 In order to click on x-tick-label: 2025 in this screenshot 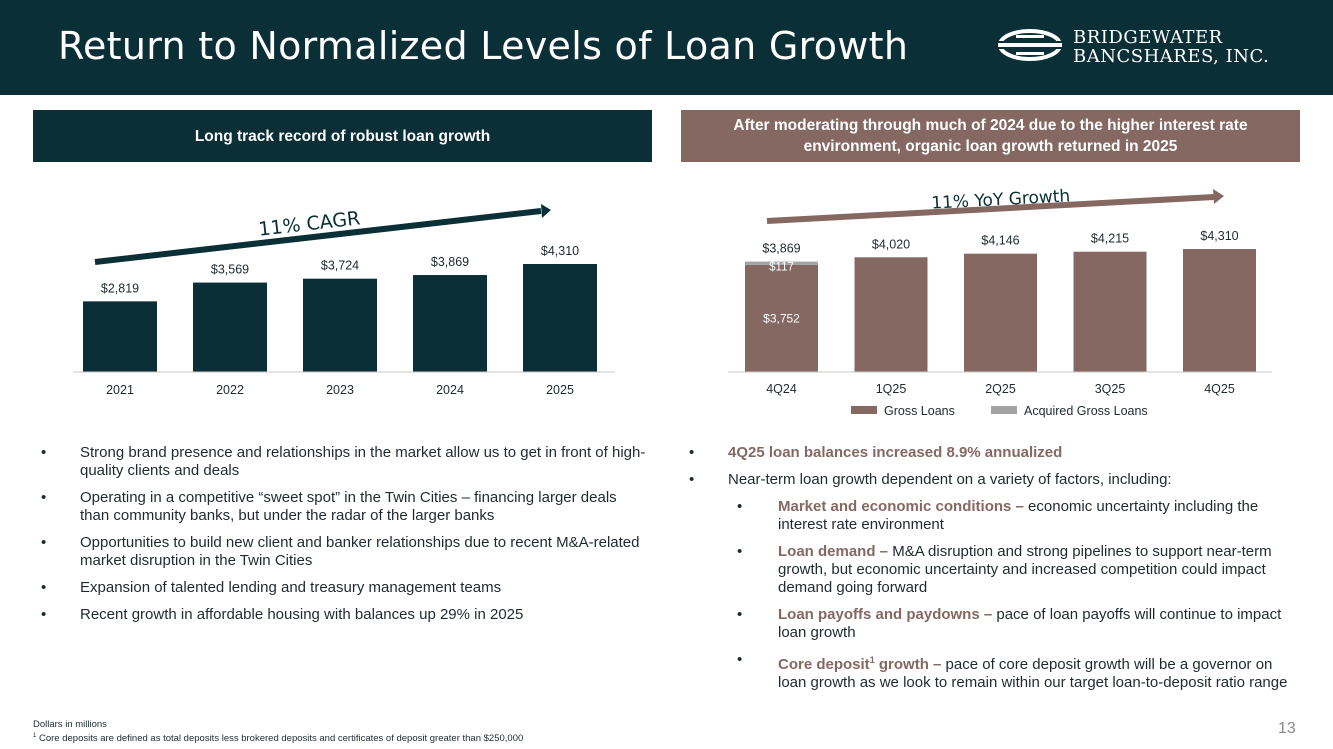, I will do `click(560, 390)`.